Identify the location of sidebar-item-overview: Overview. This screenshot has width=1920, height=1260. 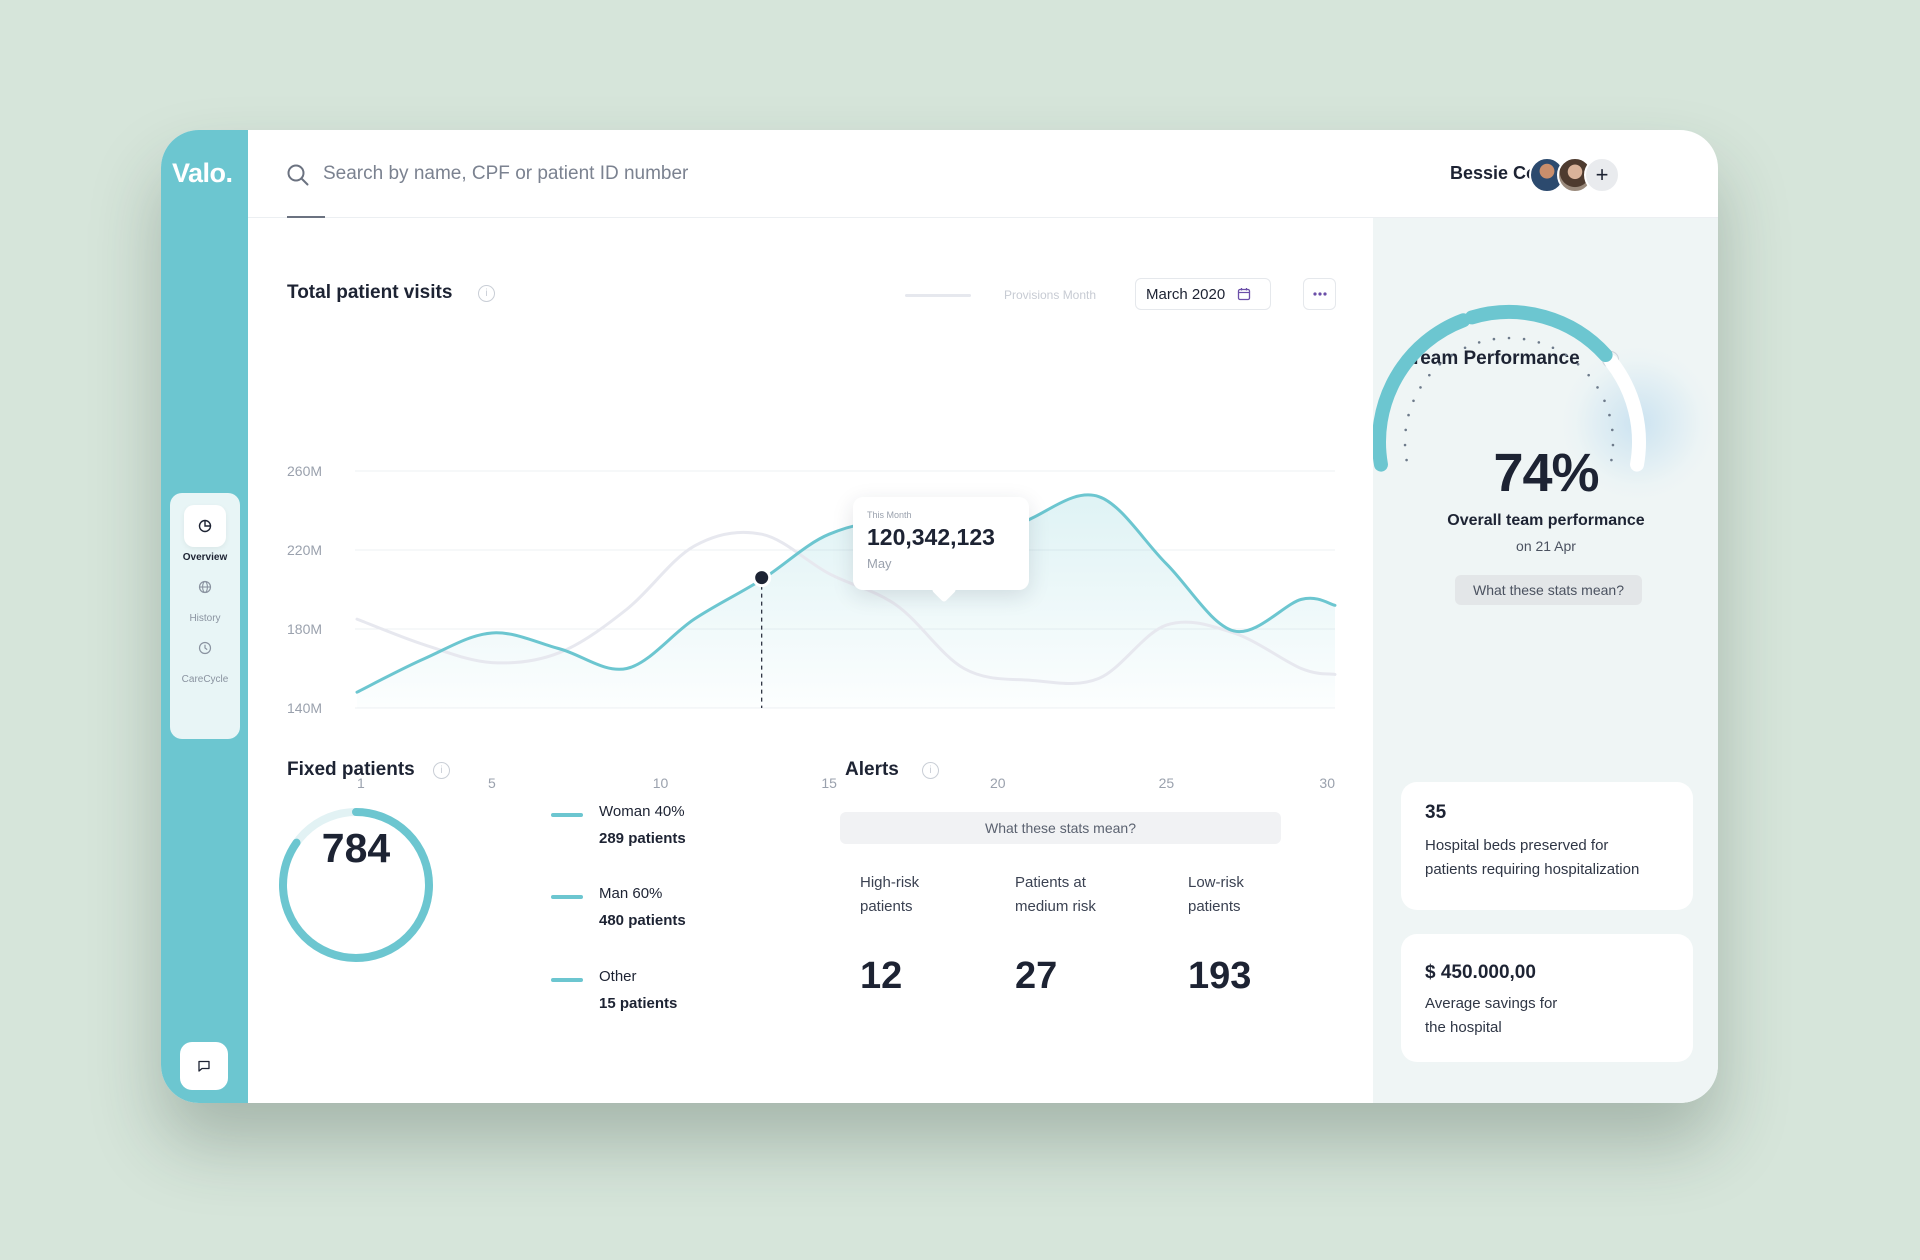
(205, 534).